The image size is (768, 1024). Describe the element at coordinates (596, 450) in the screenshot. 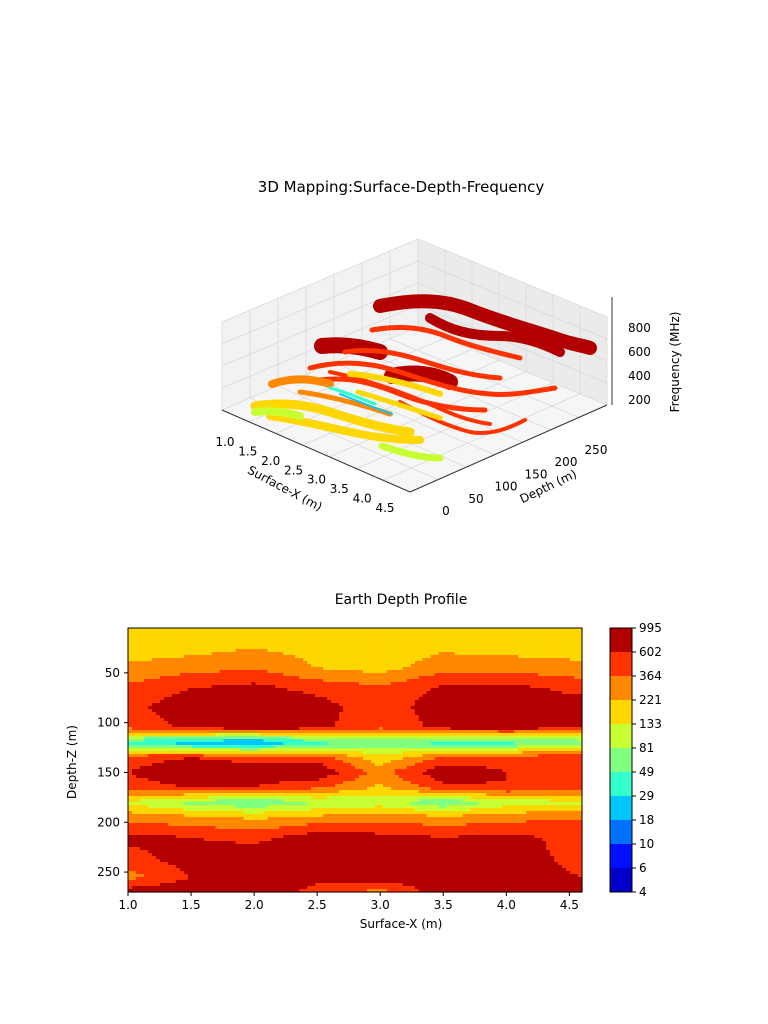

I see `chart1-y-tick: 250` at that location.